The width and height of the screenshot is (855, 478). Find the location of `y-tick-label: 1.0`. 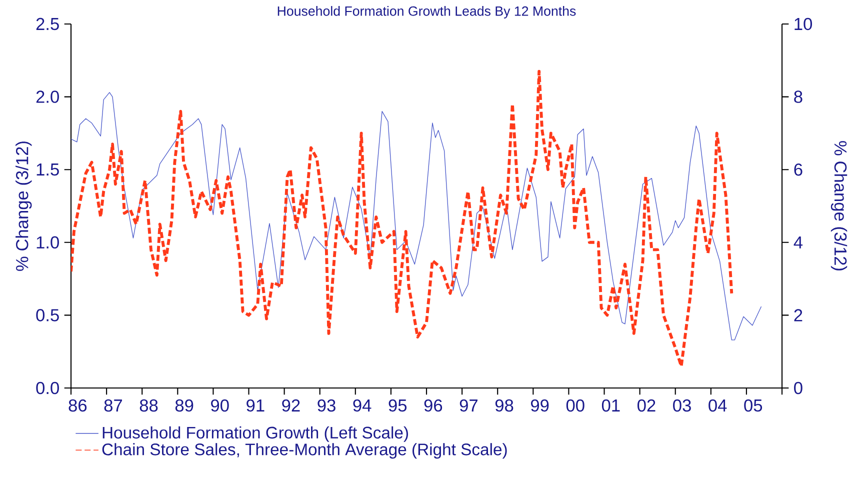

y-tick-label: 1.0 is located at coordinates (47, 242).